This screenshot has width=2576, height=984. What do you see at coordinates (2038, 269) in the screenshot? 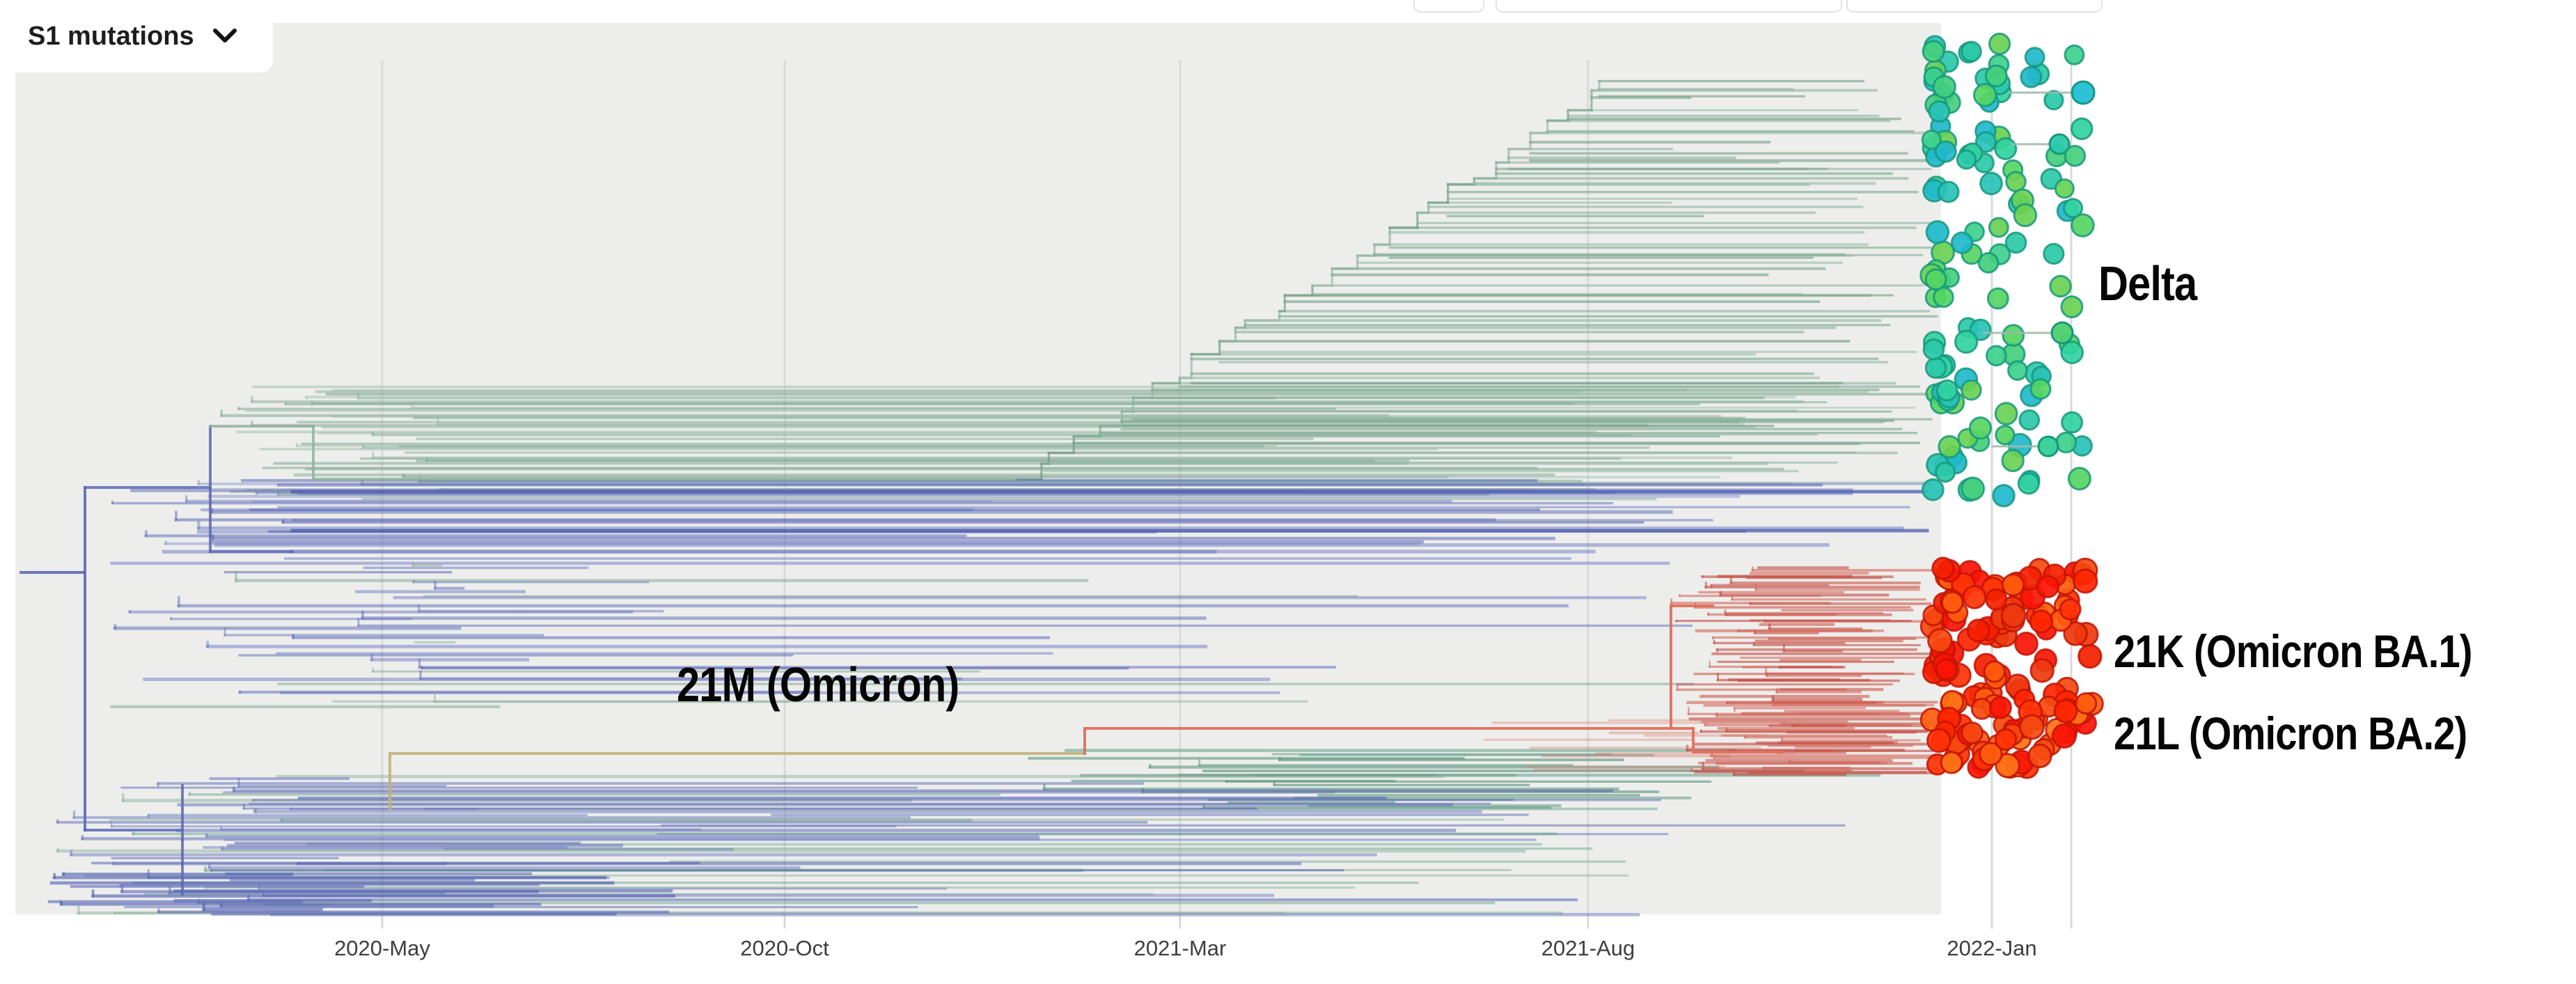
I see `outlier-tips` at bounding box center [2038, 269].